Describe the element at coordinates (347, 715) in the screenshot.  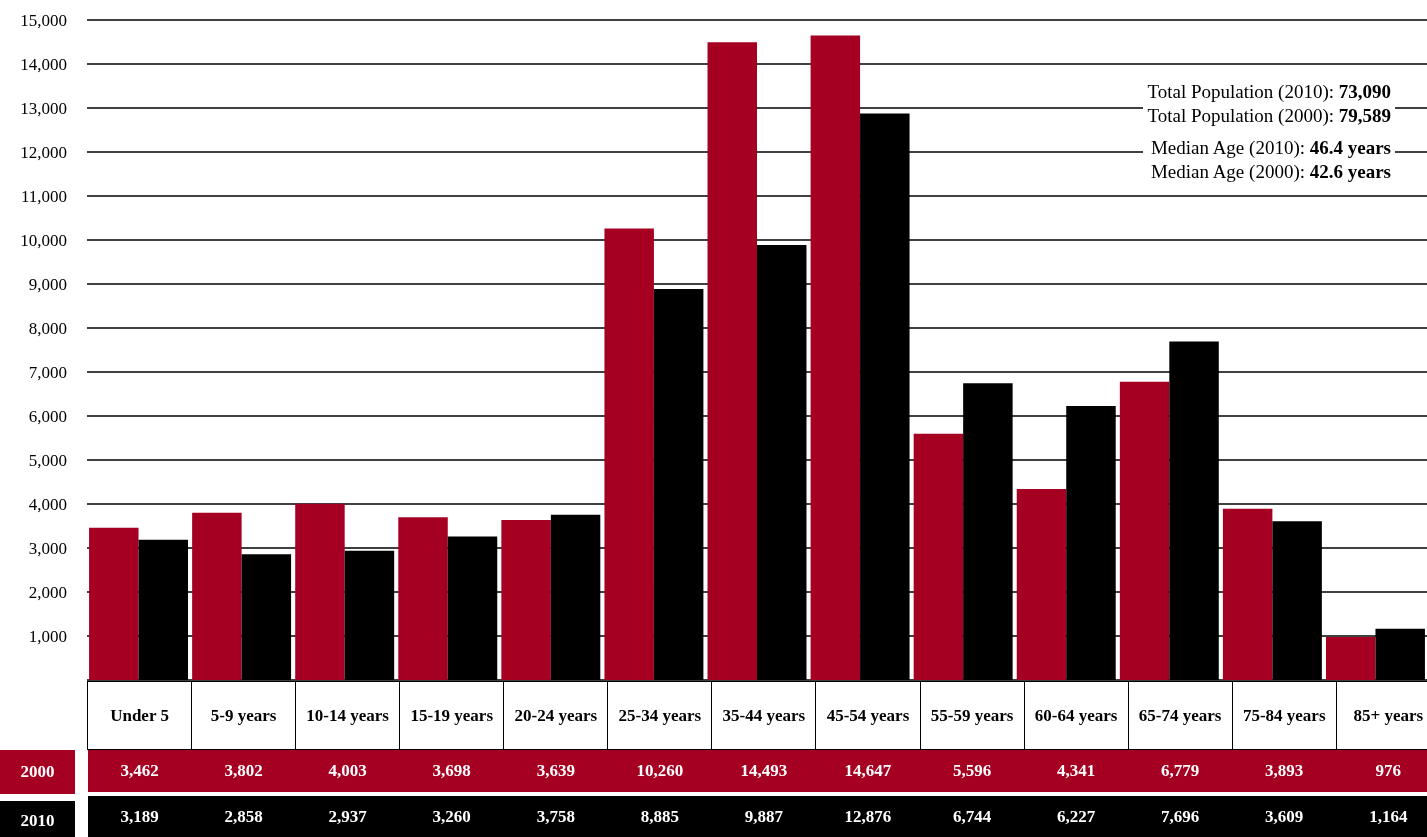
I see `x-tick-label: 10-14 years` at that location.